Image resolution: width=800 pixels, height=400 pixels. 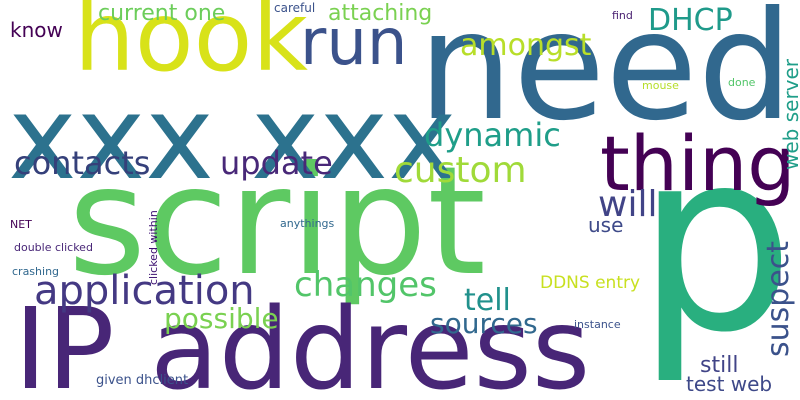 I want to click on word: amongst, so click(x=526, y=45).